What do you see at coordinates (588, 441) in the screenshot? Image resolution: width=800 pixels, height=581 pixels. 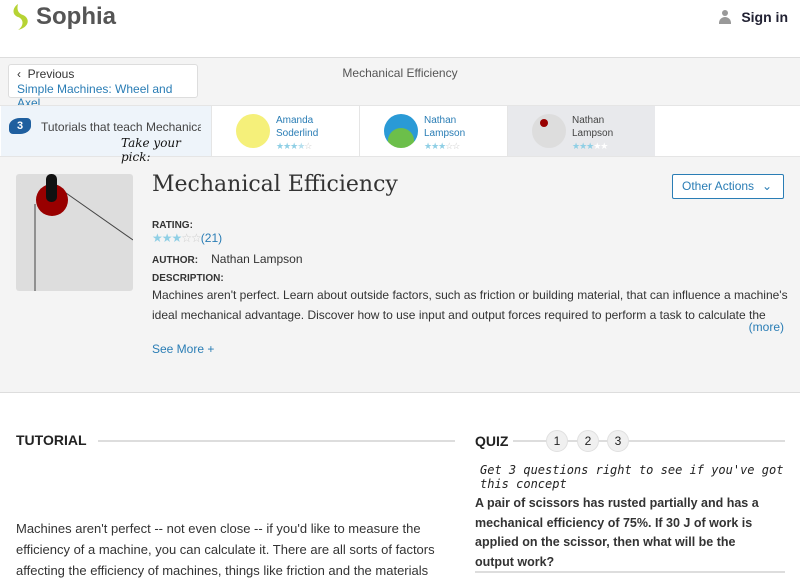 I see `quiz-step-2: 2` at bounding box center [588, 441].